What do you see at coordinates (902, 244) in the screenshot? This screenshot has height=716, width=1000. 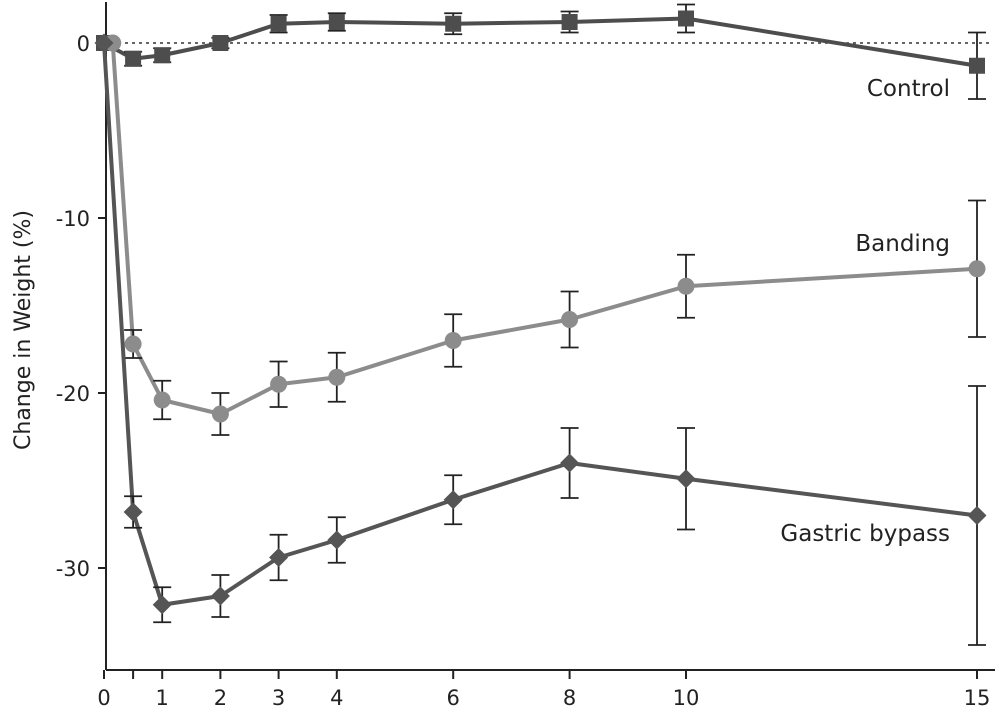 I see `label-banding: Banding` at bounding box center [902, 244].